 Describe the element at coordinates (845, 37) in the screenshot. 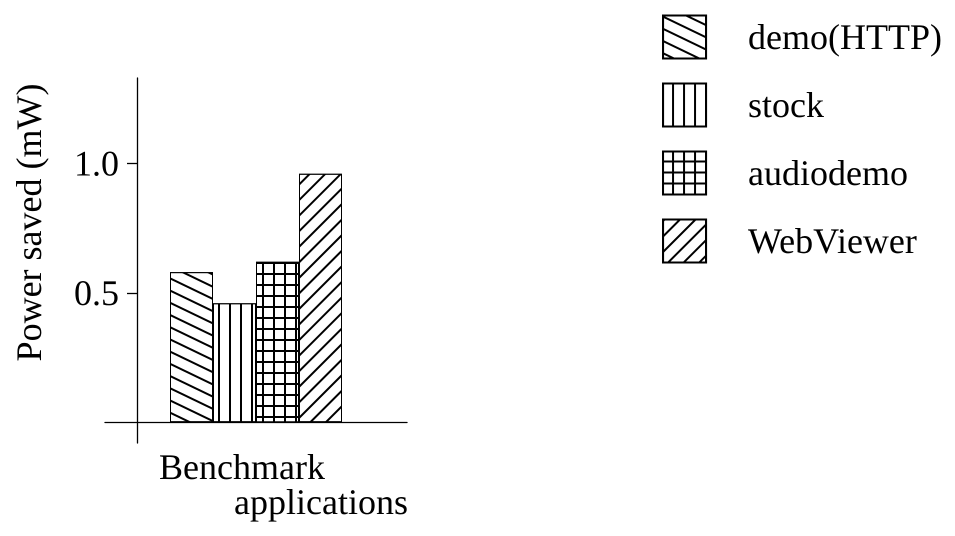

I see `legend-label: demo(HTTP)` at that location.